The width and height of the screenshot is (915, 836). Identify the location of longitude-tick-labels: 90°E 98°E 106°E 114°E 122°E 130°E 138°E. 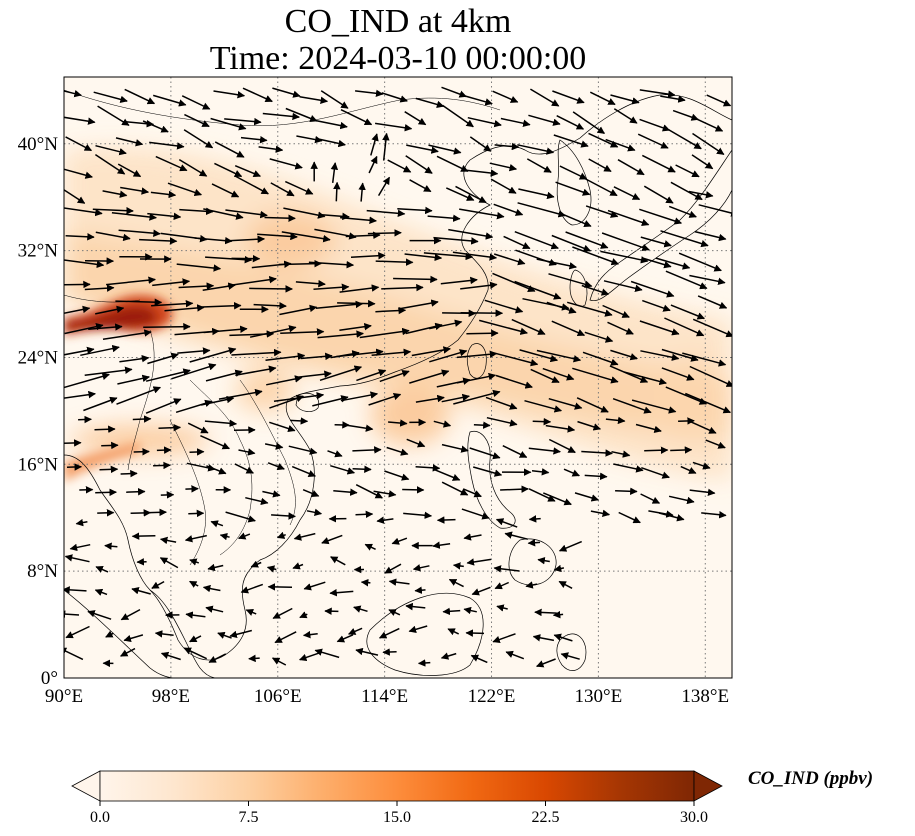
(387, 696).